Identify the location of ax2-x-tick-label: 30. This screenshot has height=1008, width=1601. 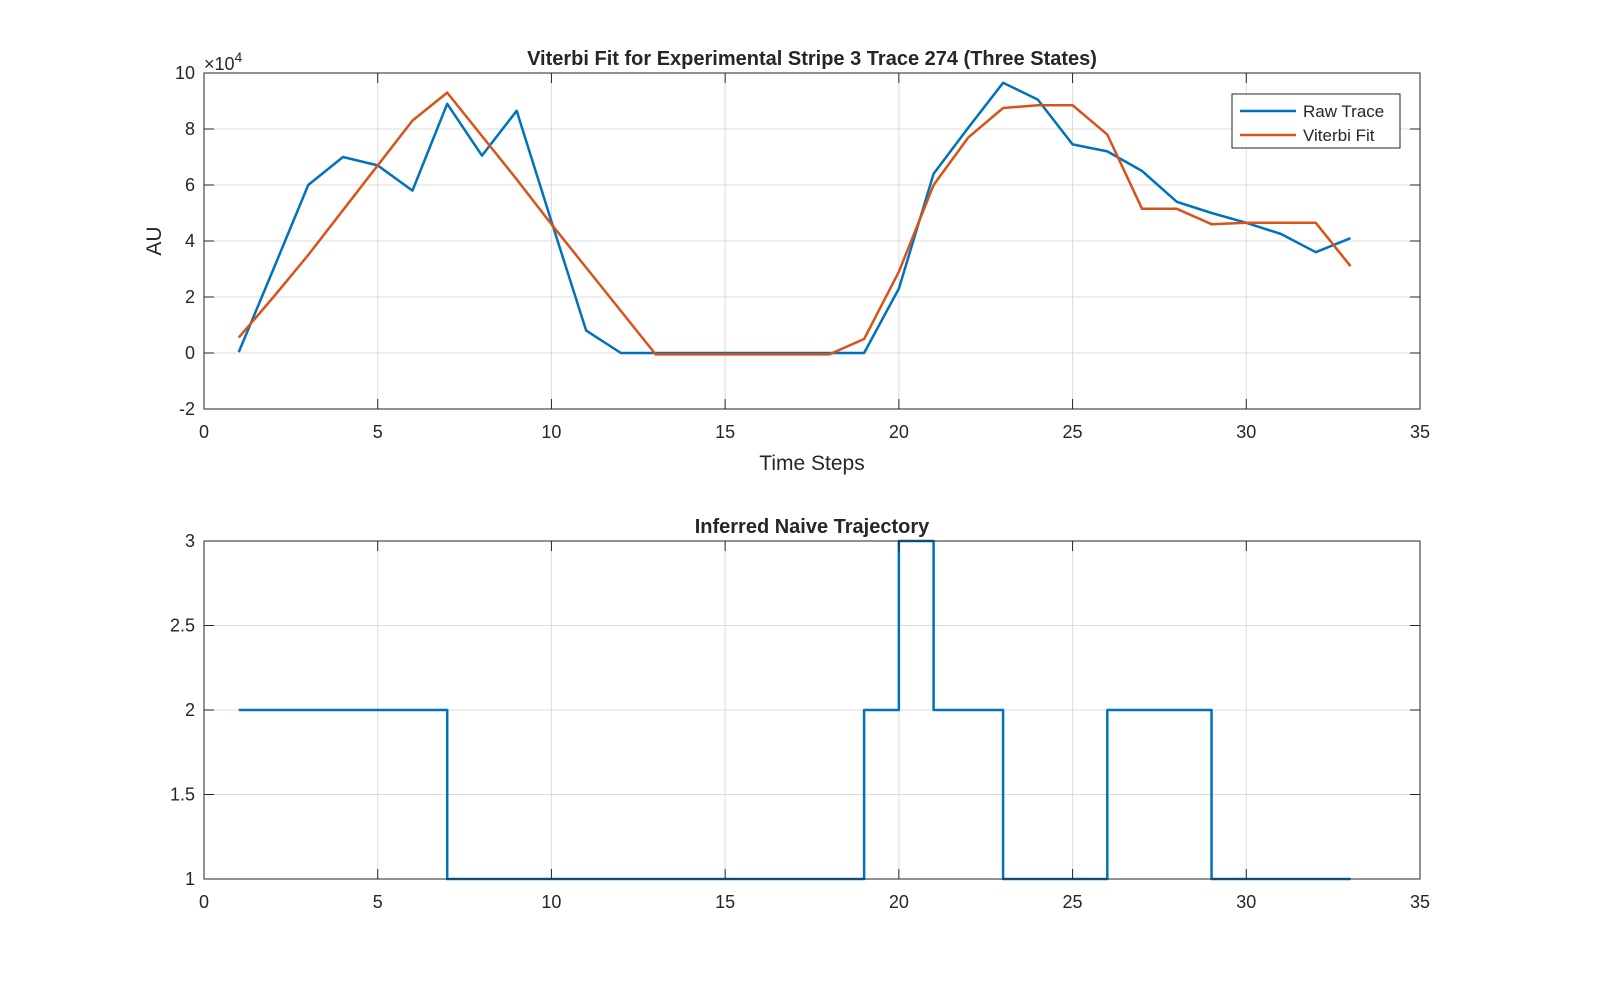
(1246, 902).